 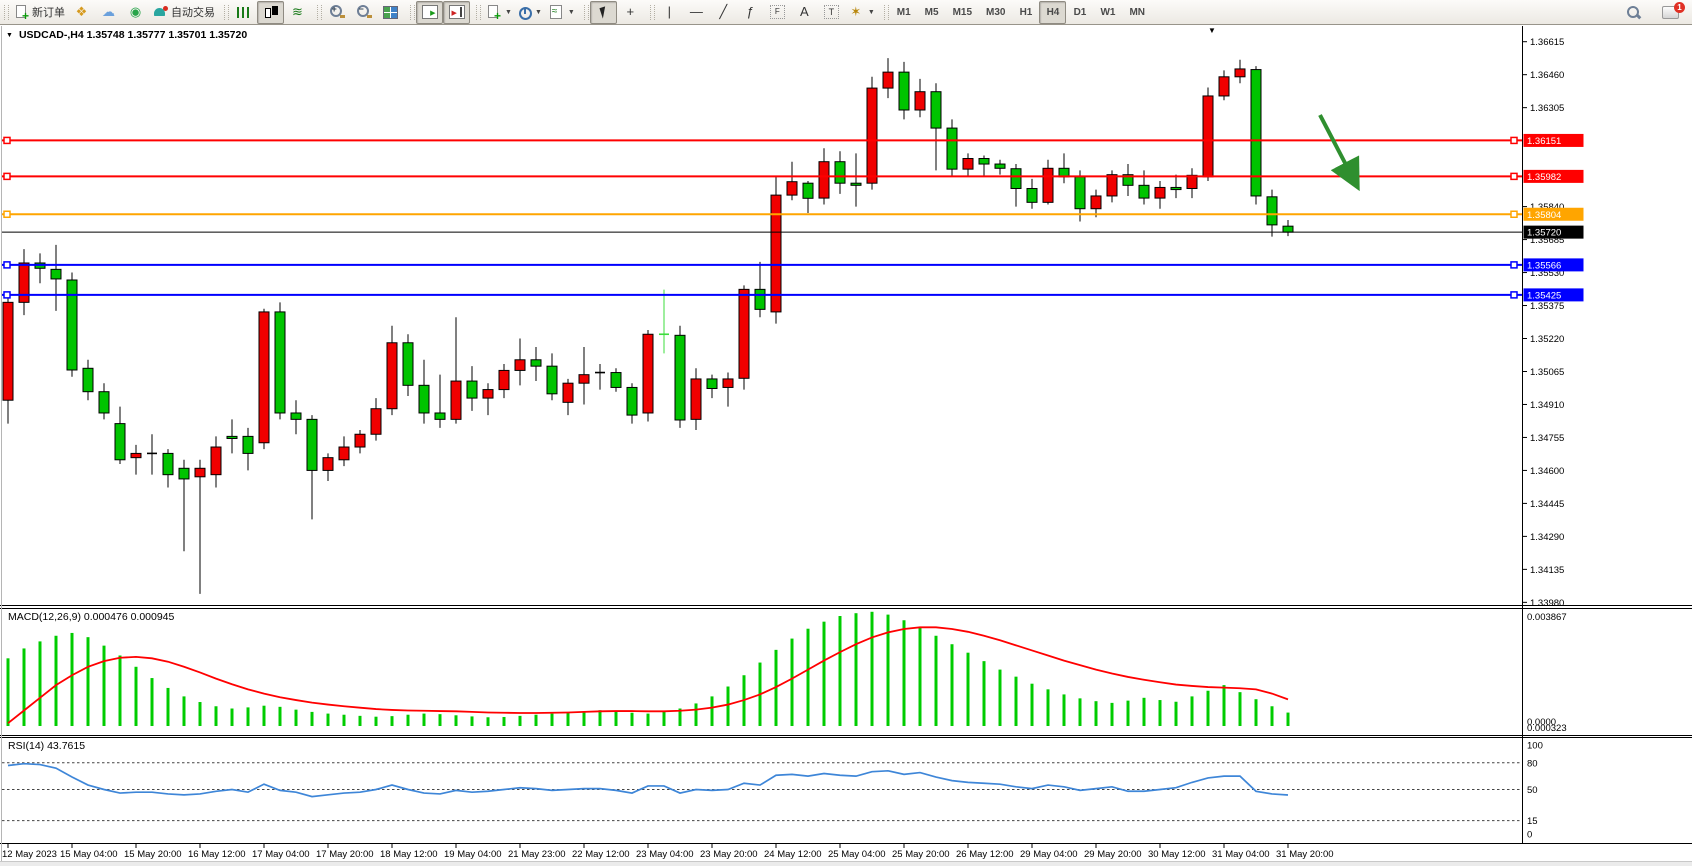 What do you see at coordinates (1053, 12) in the screenshot?
I see `tf-h4-button: H4` at bounding box center [1053, 12].